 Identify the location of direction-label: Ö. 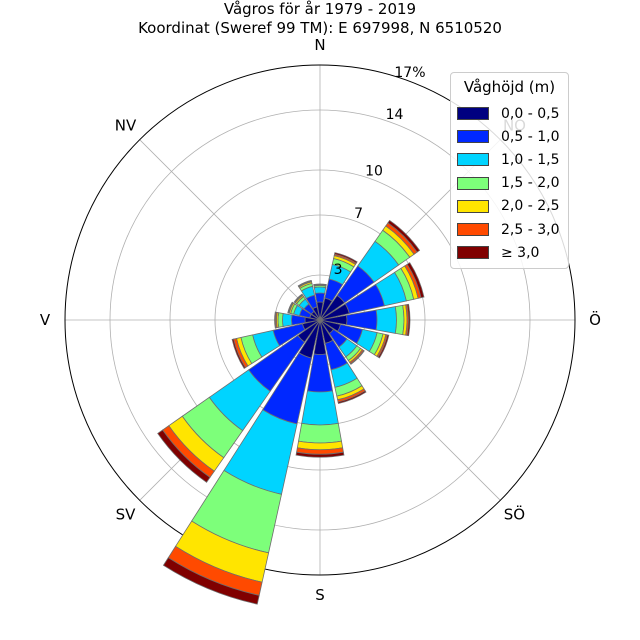
(595, 319).